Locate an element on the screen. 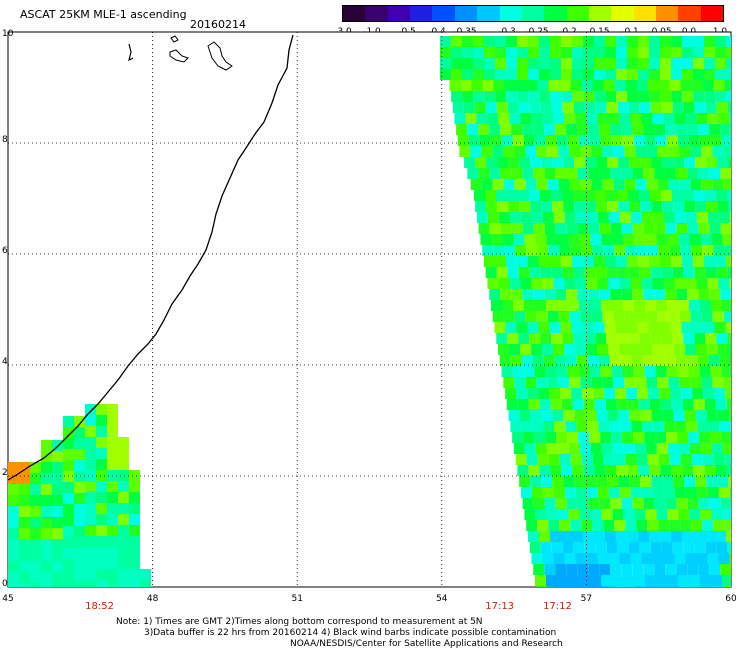 Image resolution: width=740 pixels, height=650 pixels. colorbar is located at coordinates (533, 13).